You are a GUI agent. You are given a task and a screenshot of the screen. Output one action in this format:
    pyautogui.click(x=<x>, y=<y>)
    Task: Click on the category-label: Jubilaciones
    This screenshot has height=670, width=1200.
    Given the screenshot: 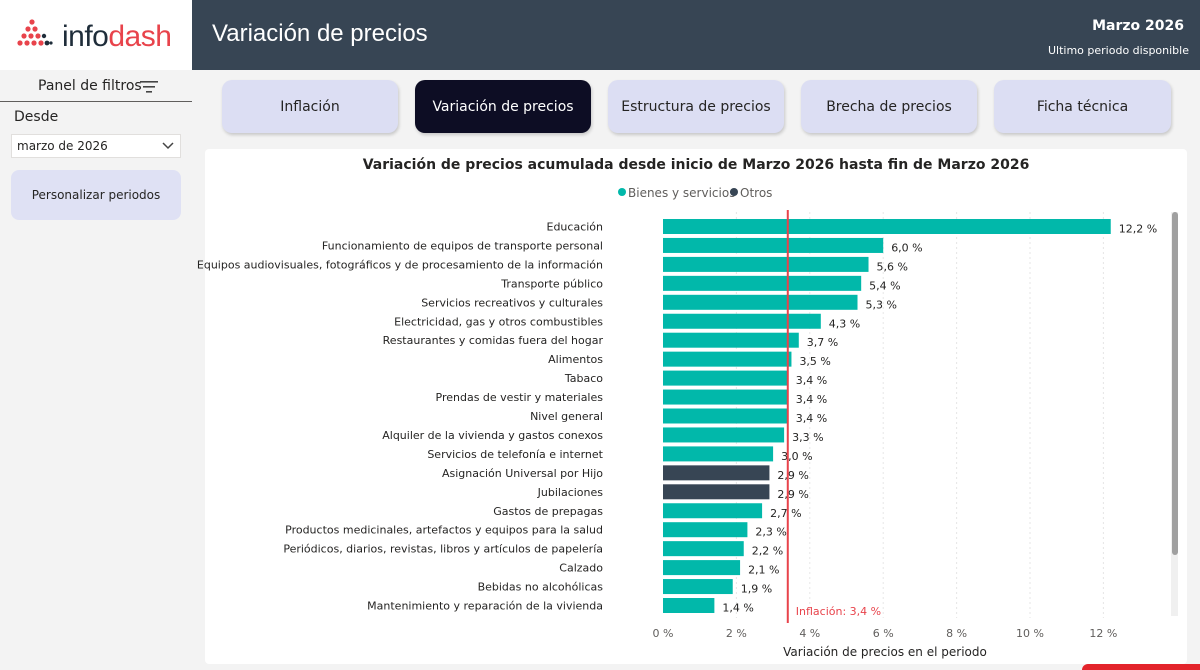 What is the action you would take?
    pyautogui.click(x=570, y=492)
    